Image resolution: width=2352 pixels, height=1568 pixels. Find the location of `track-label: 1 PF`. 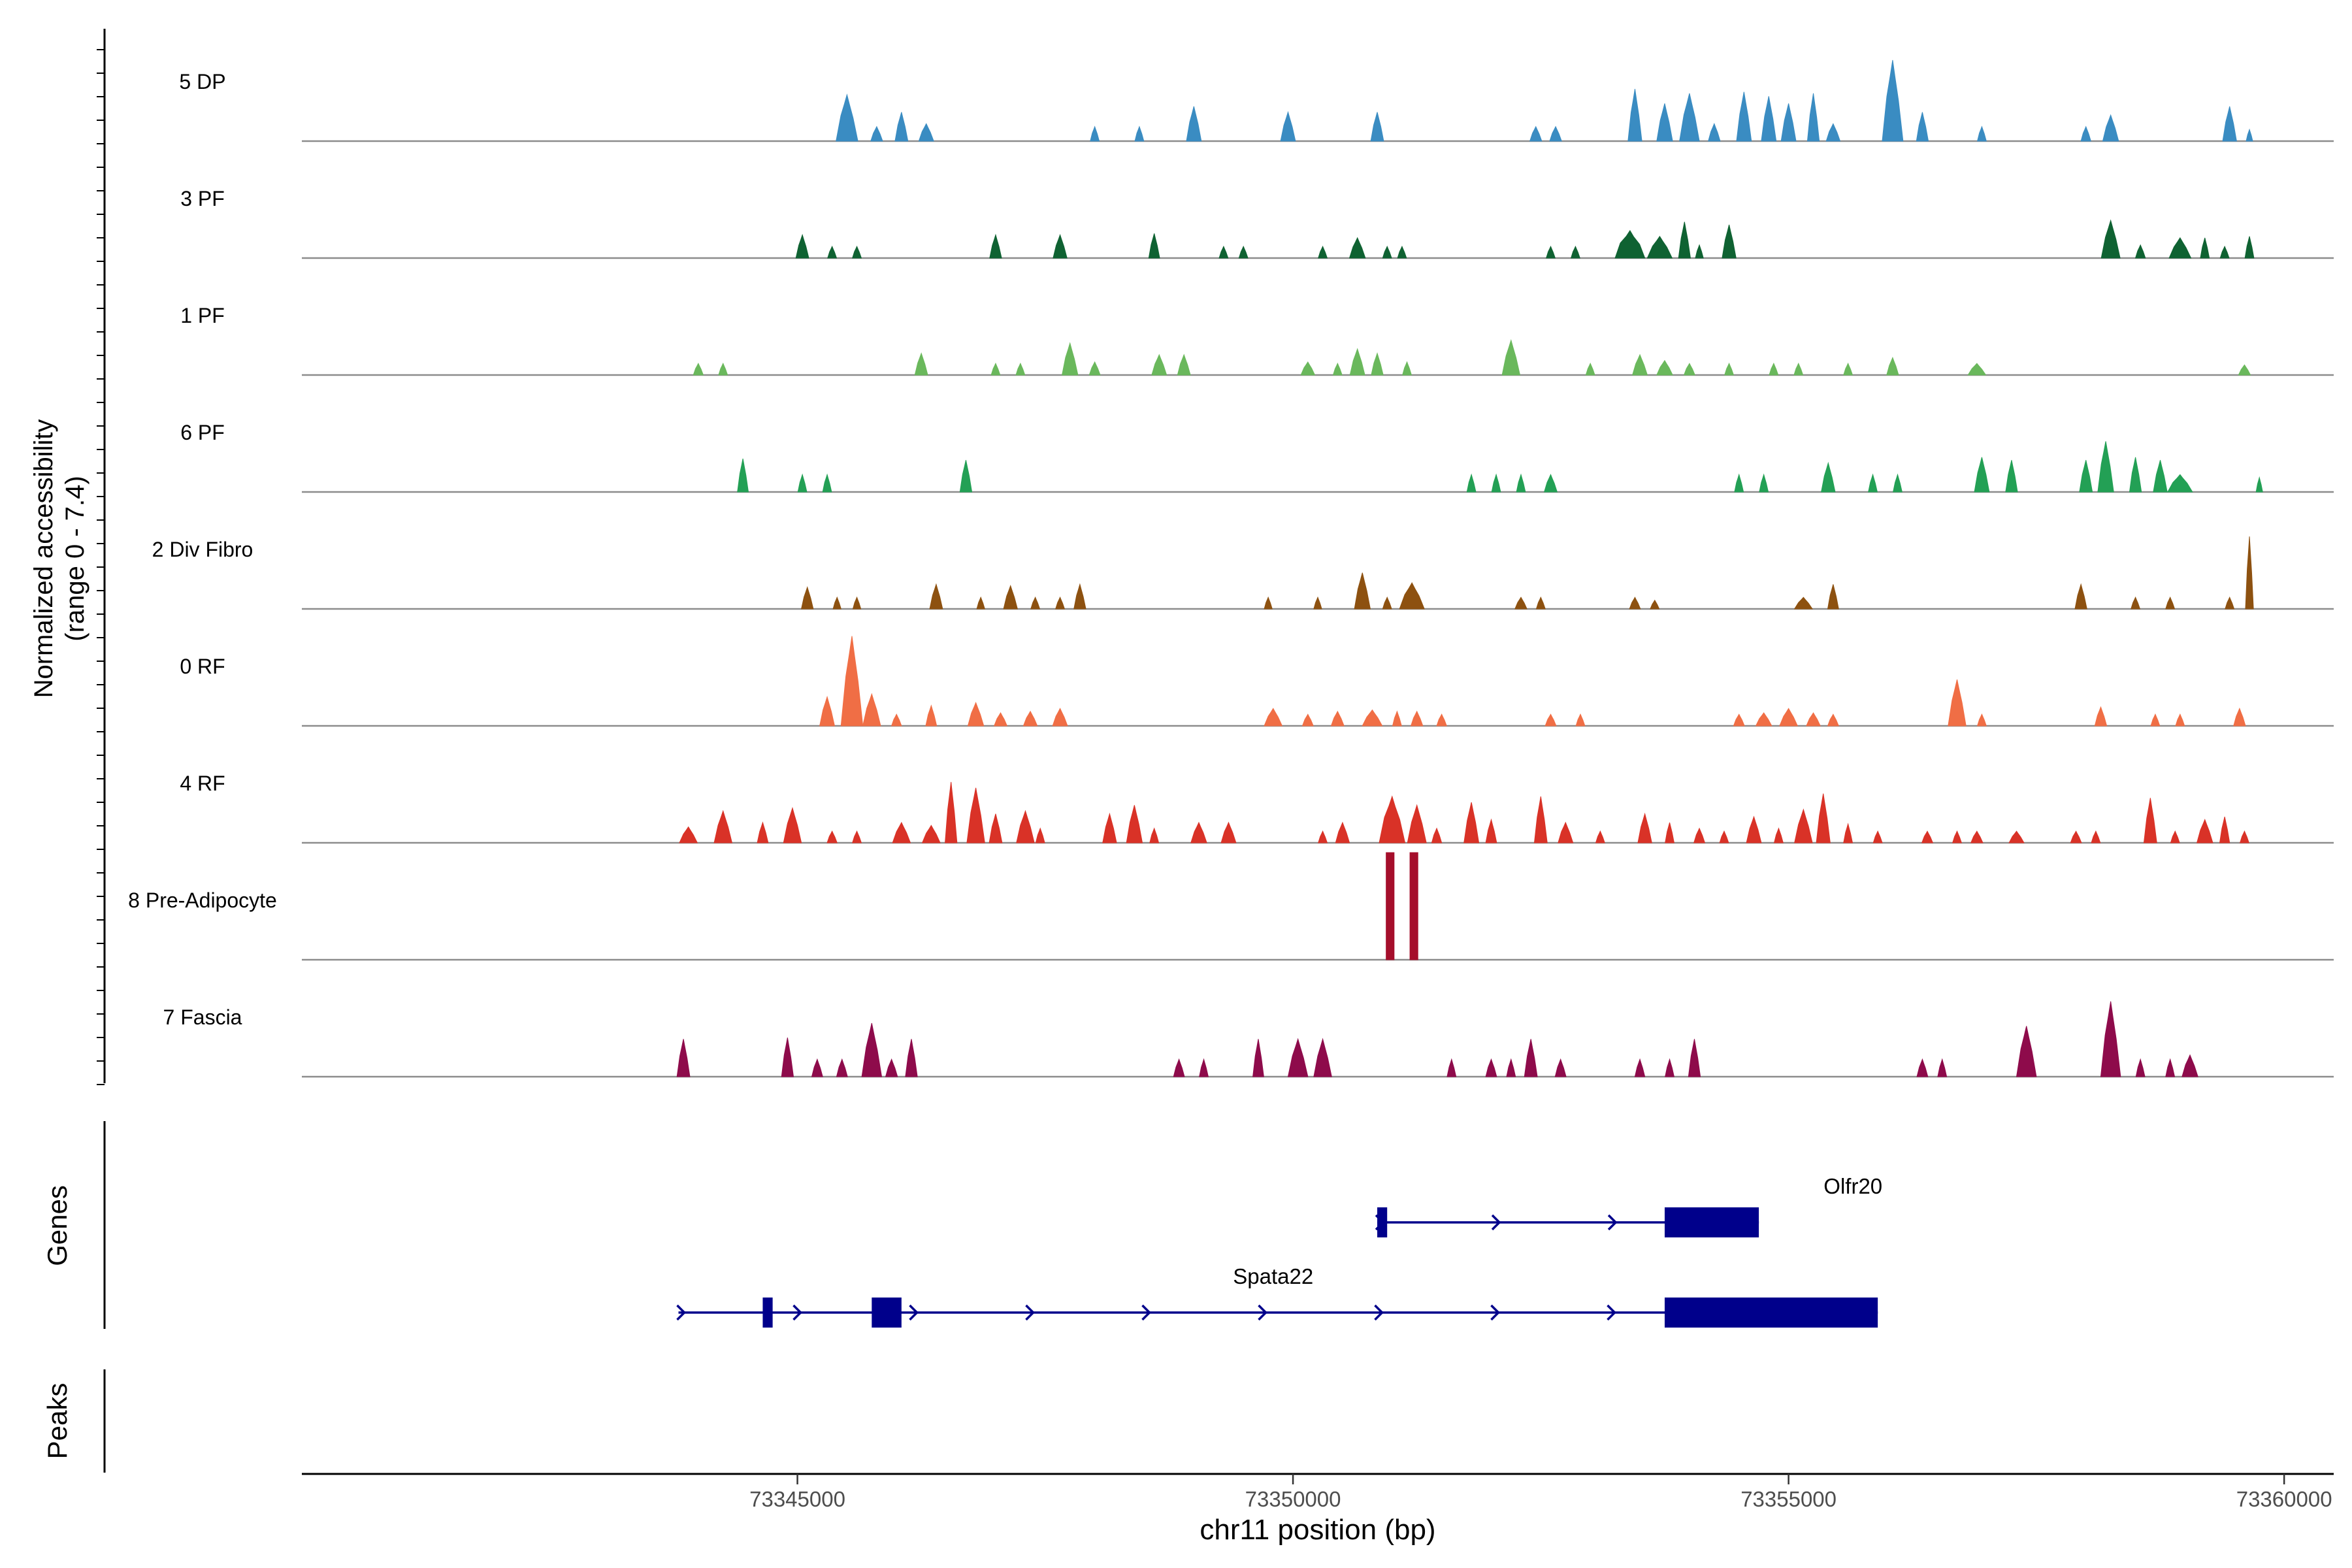

track-label: 1 PF is located at coordinates (202, 315).